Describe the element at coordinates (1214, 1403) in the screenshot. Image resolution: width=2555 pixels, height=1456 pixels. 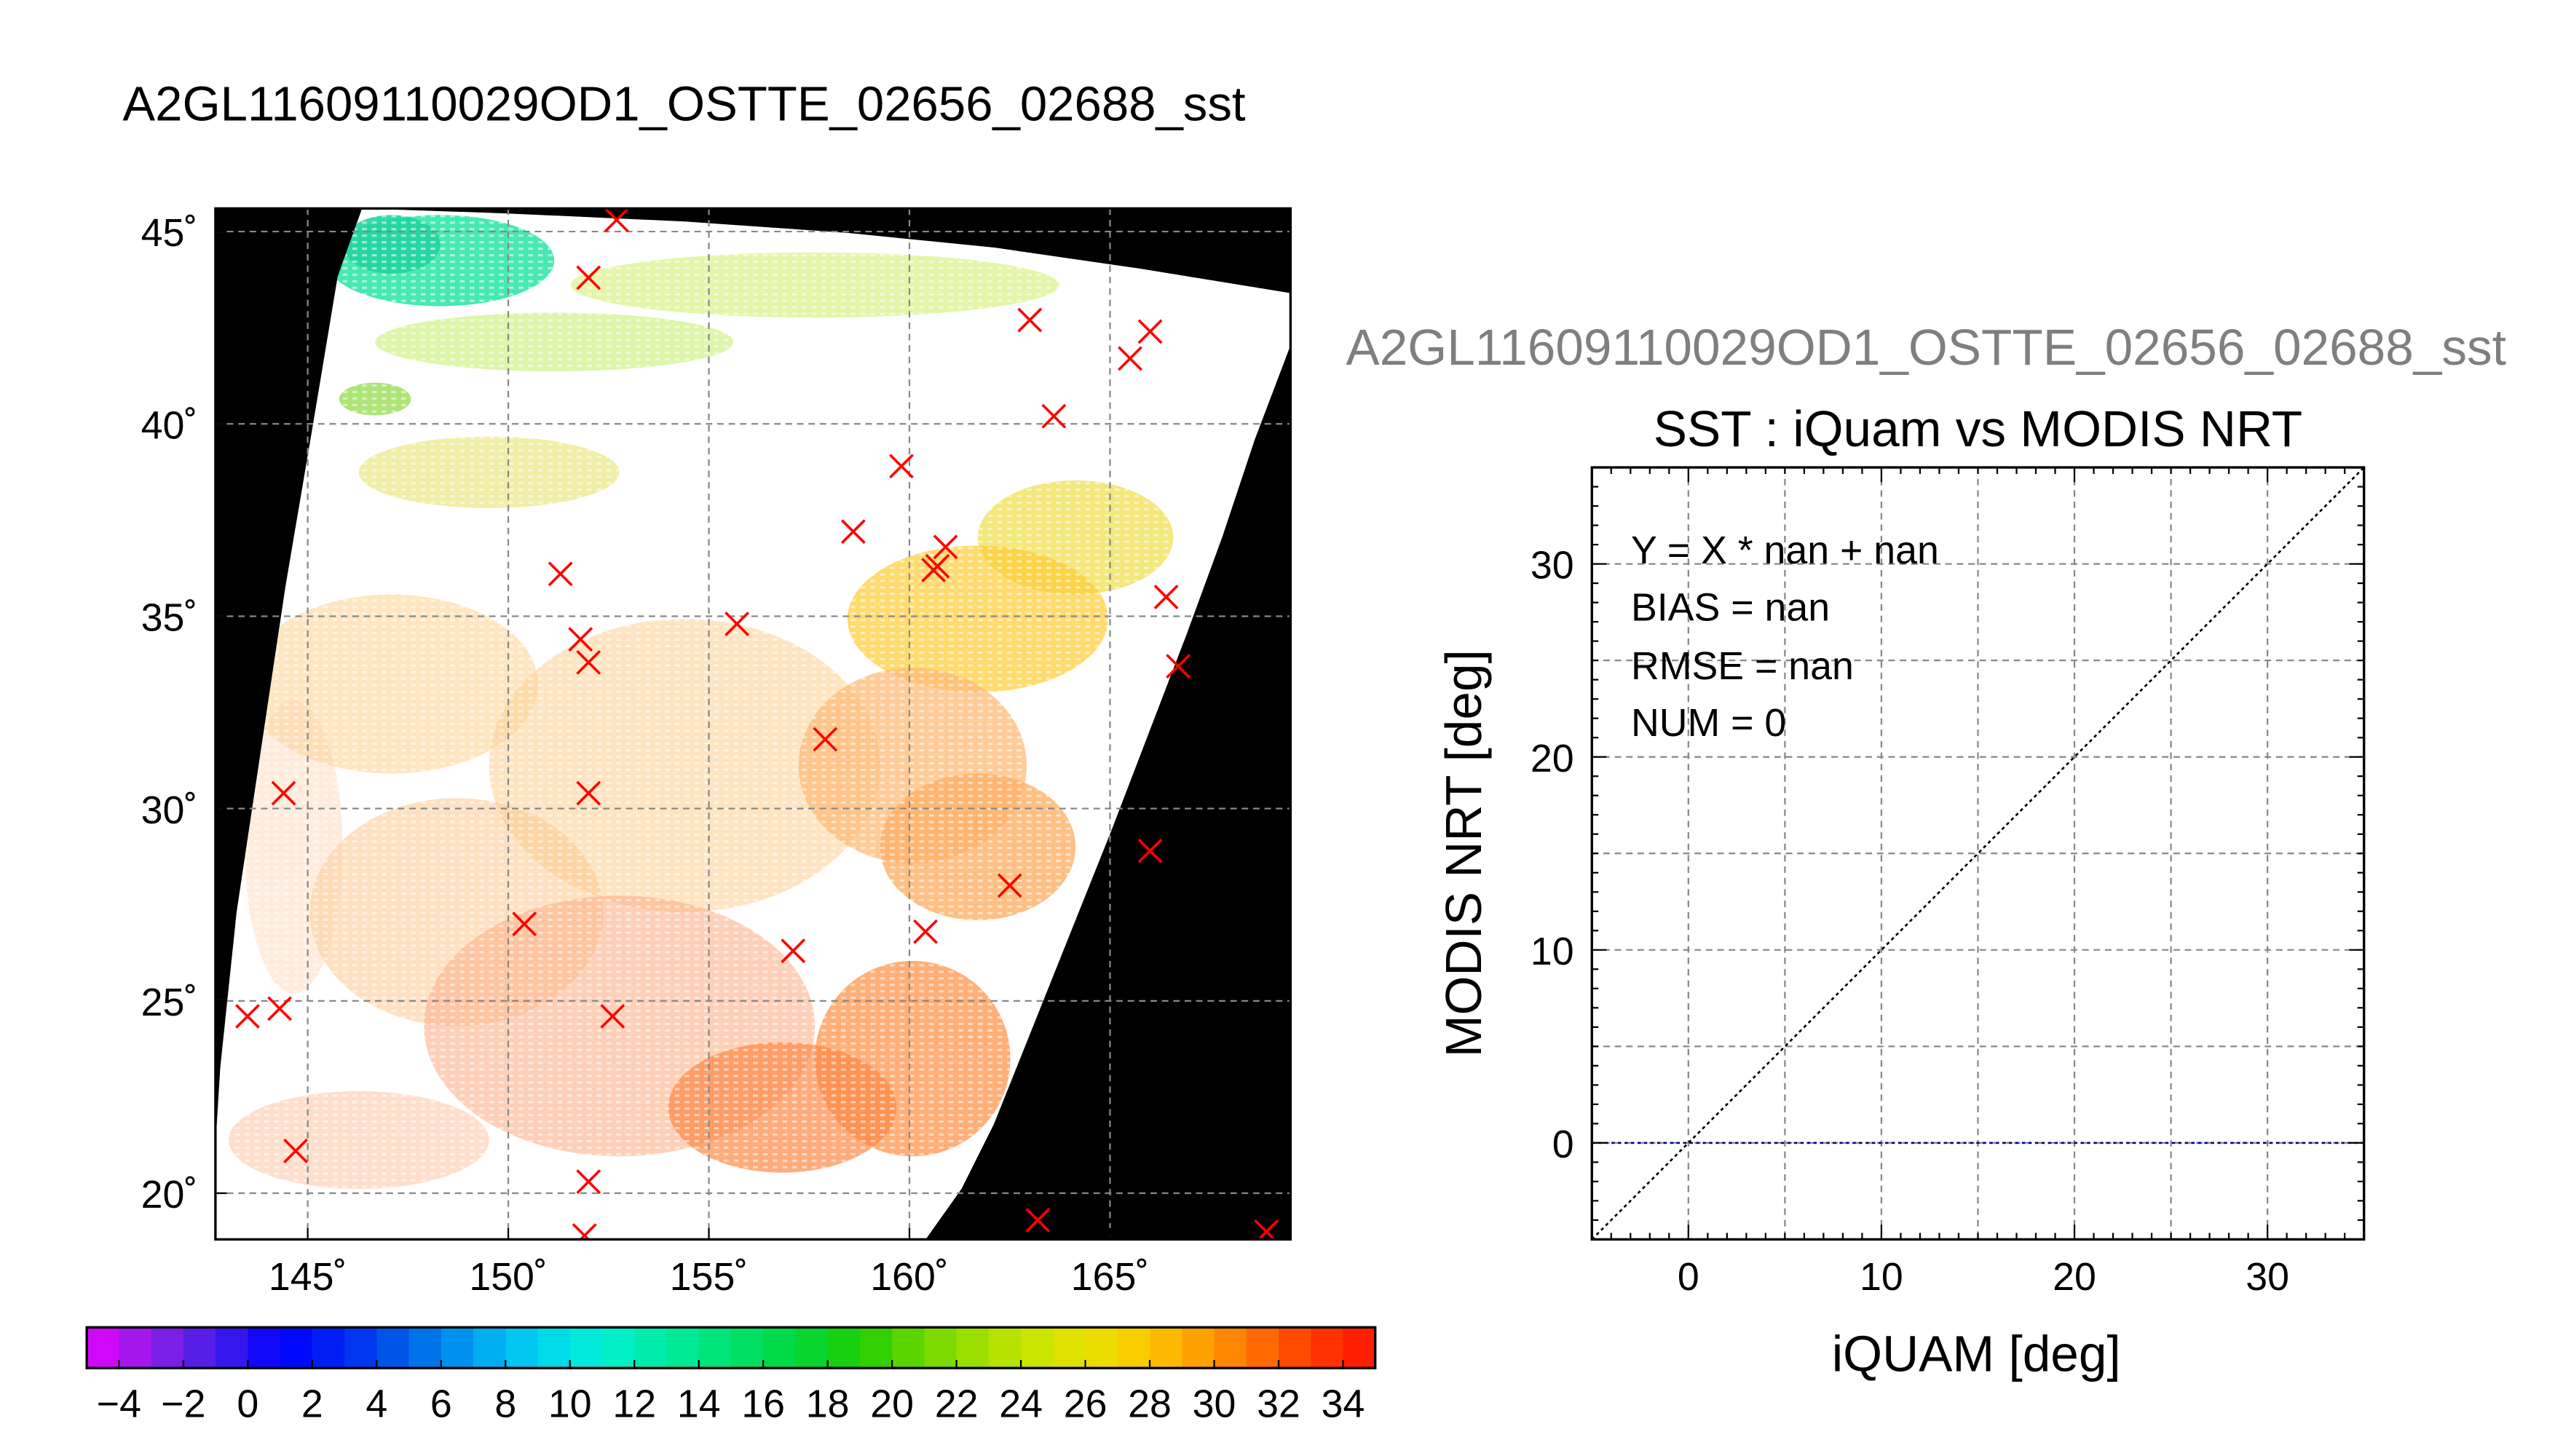
I see `colorbar-tick-label: 30` at that location.